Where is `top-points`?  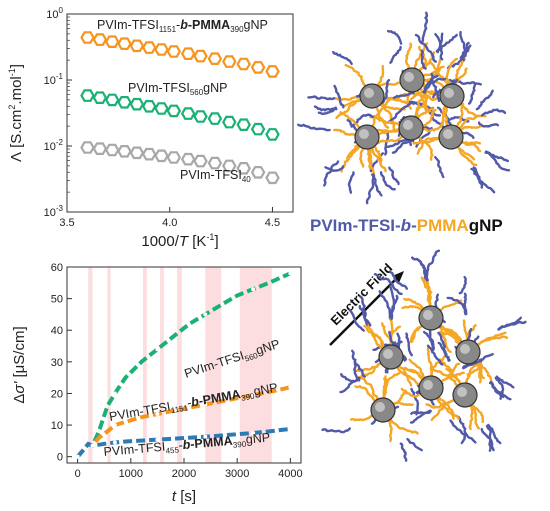 top-points is located at coordinates (180, 108).